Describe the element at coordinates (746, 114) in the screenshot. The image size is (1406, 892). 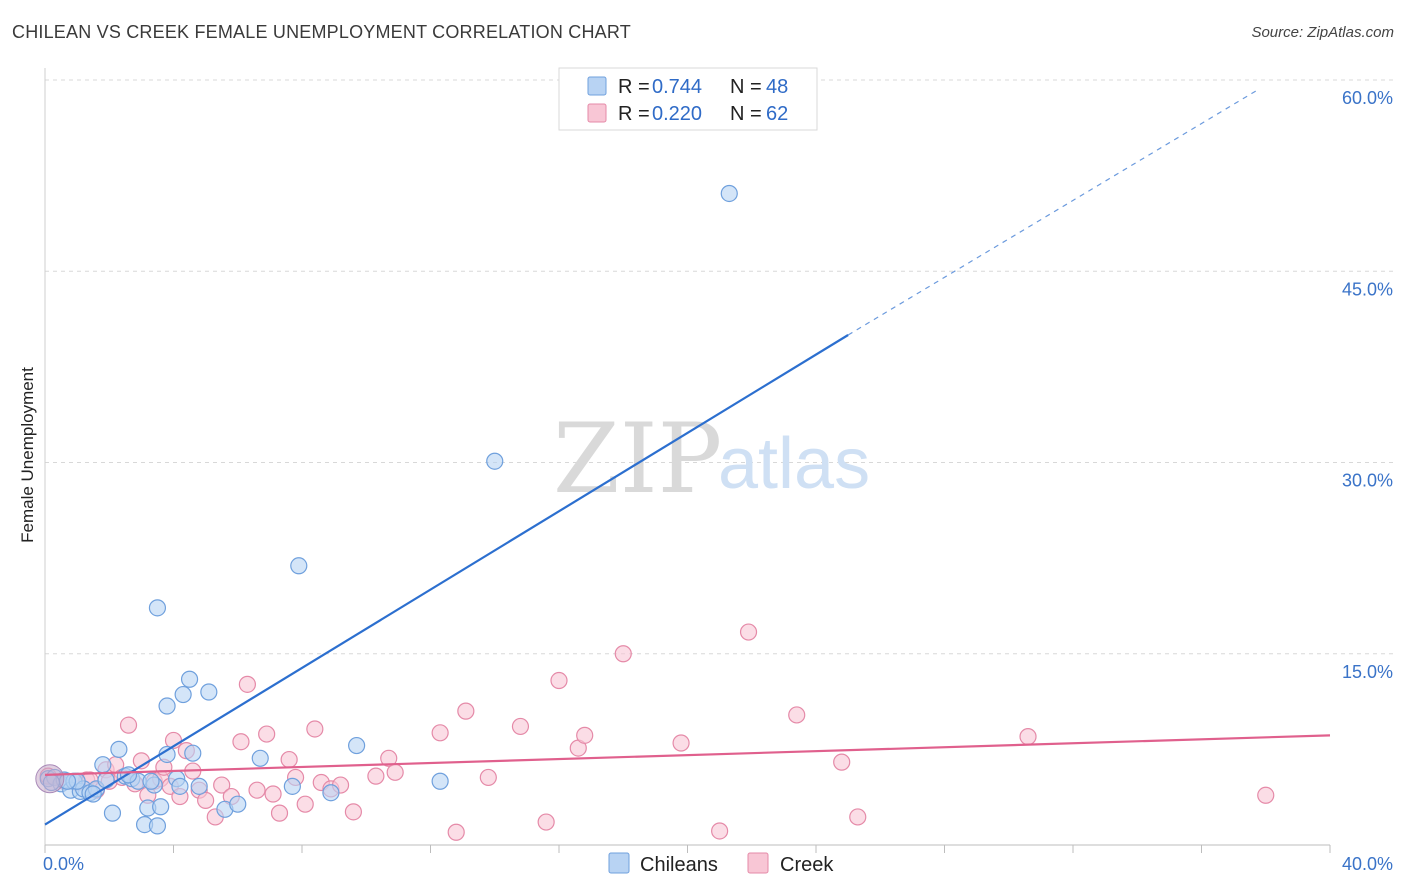
I see `legend-creek-n-label: N =` at that location.